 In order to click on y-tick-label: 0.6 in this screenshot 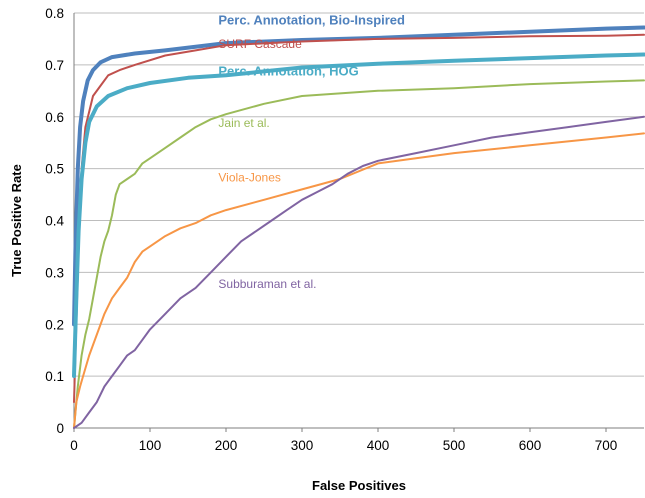, I will do `click(54, 117)`.